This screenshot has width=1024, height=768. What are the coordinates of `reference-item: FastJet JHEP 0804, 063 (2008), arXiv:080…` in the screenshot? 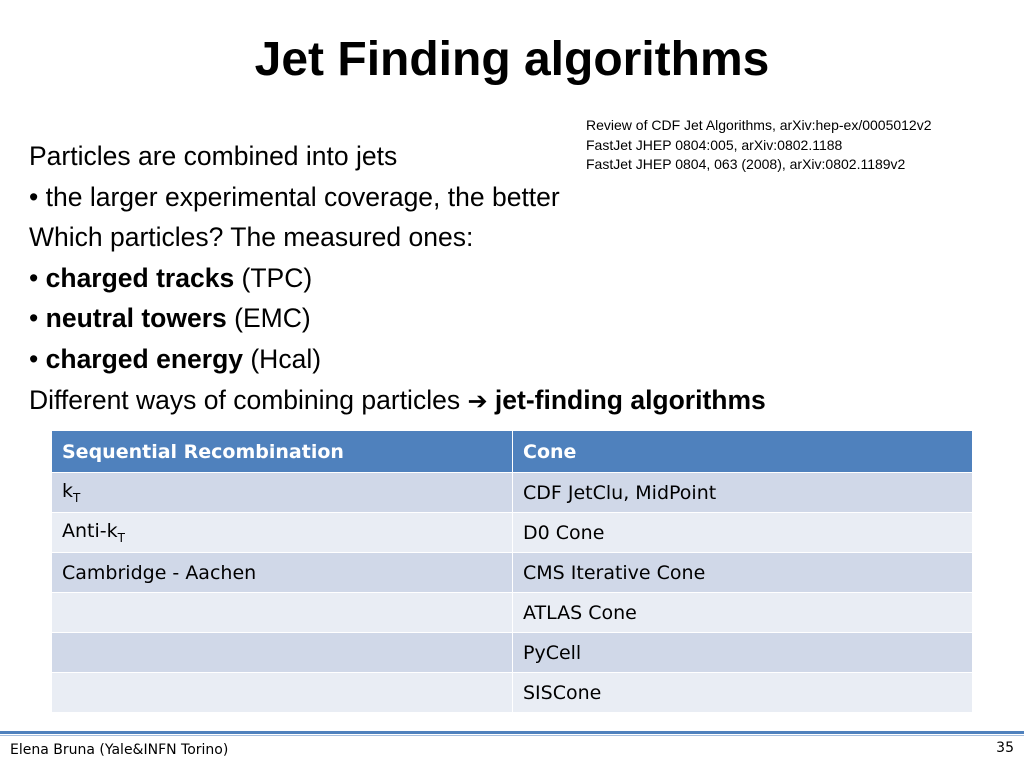 It's located at (746, 164).